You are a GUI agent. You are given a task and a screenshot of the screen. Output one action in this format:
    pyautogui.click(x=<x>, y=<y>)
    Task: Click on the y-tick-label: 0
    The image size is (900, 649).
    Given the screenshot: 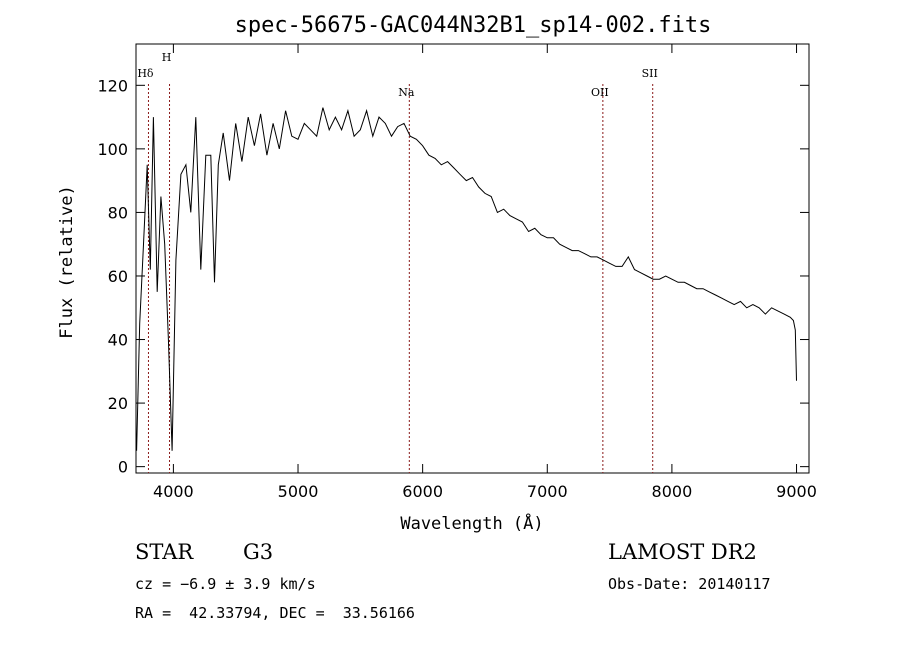 What is the action you would take?
    pyautogui.click(x=123, y=467)
    